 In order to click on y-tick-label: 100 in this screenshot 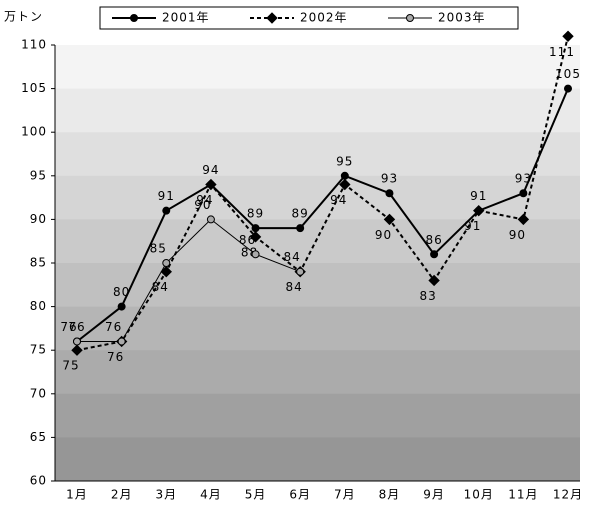, I will do `click(34, 132)`.